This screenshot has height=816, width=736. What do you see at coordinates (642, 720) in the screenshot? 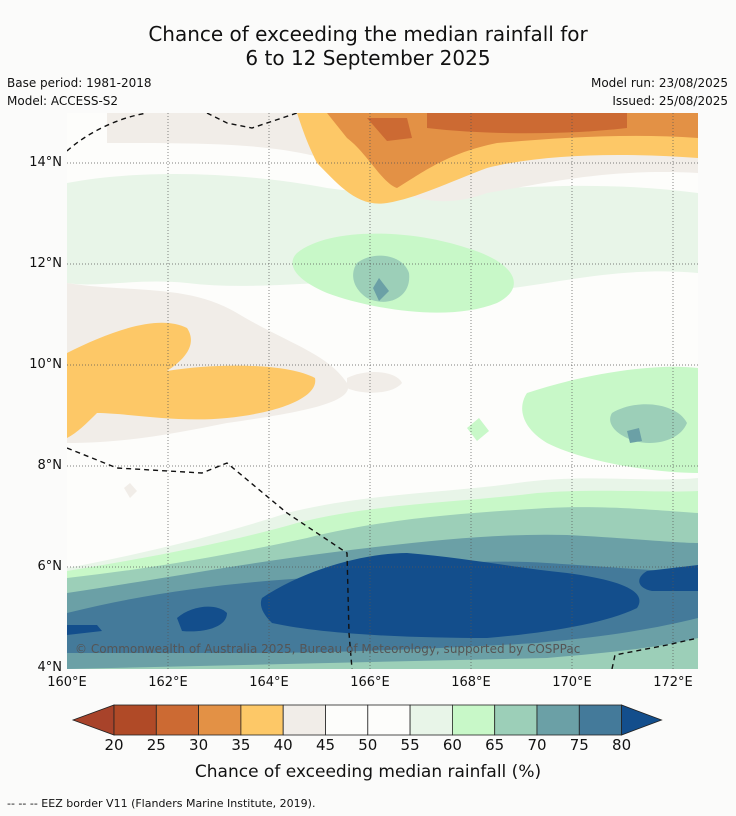
I see `colorbar-arrow-high` at bounding box center [642, 720].